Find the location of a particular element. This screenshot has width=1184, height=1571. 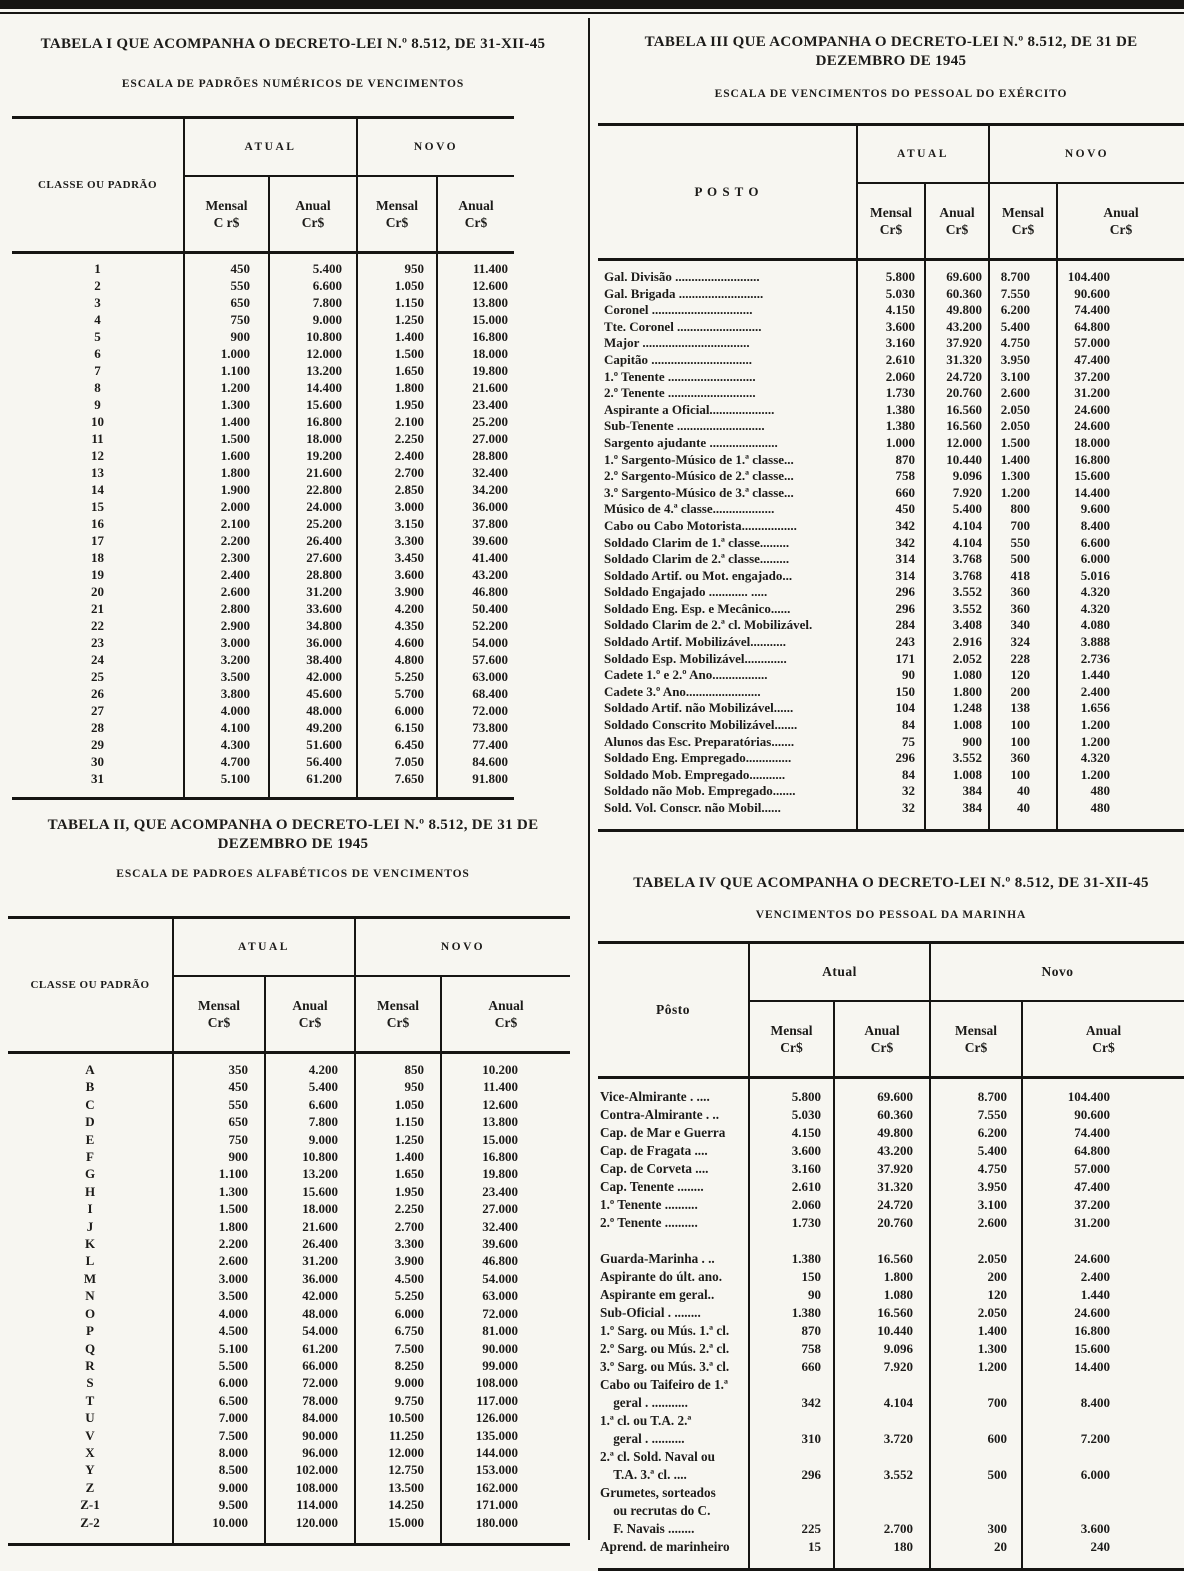

row-value: 1.008 is located at coordinates (956, 725).